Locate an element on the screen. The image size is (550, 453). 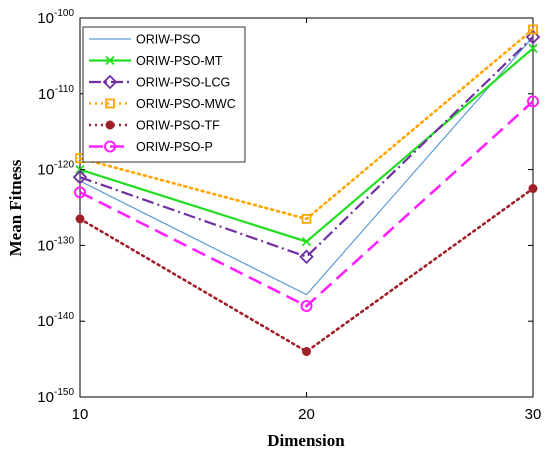
legend-item: ORIW-PSO-MT is located at coordinates (156, 61).